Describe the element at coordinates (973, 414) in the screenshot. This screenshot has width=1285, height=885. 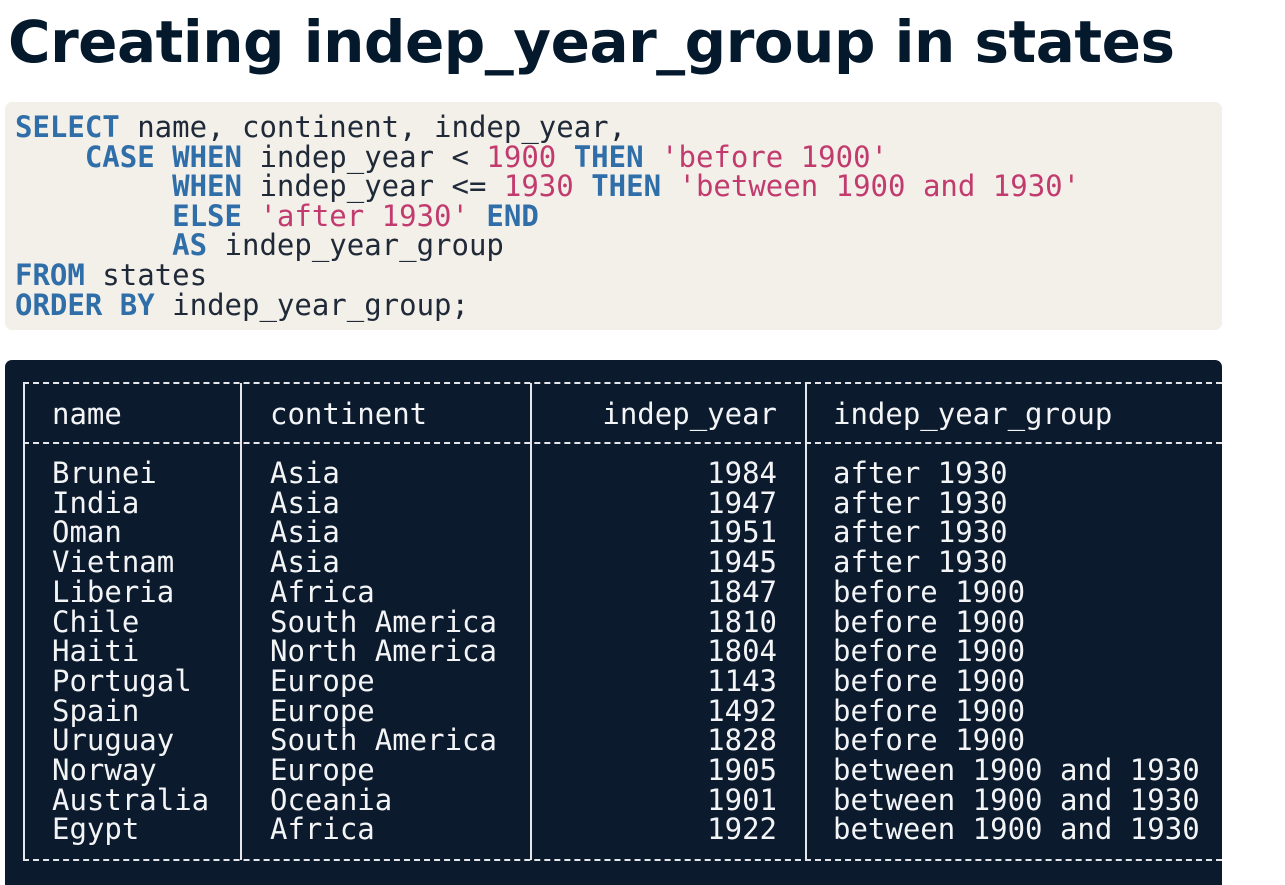
I see `column-header: indep_year_group` at that location.